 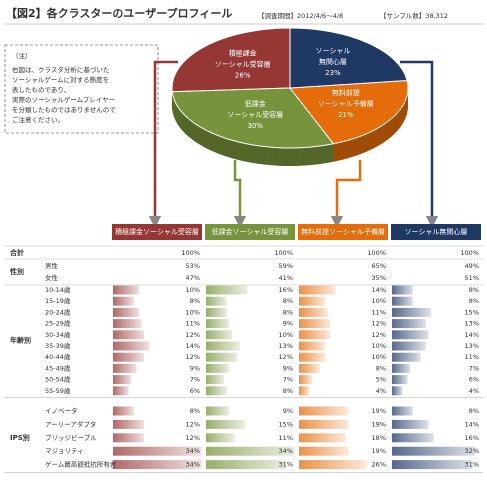 What do you see at coordinates (472, 438) in the screenshot?
I see `cell-value: 16%` at bounding box center [472, 438].